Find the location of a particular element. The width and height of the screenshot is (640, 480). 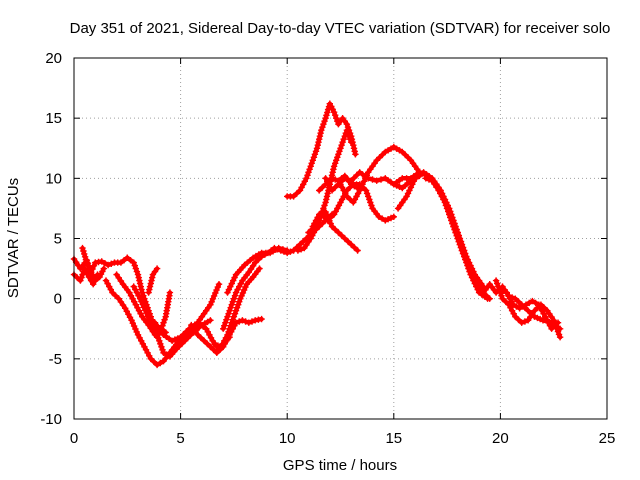

x-tick-label: 15 is located at coordinates (393, 438).